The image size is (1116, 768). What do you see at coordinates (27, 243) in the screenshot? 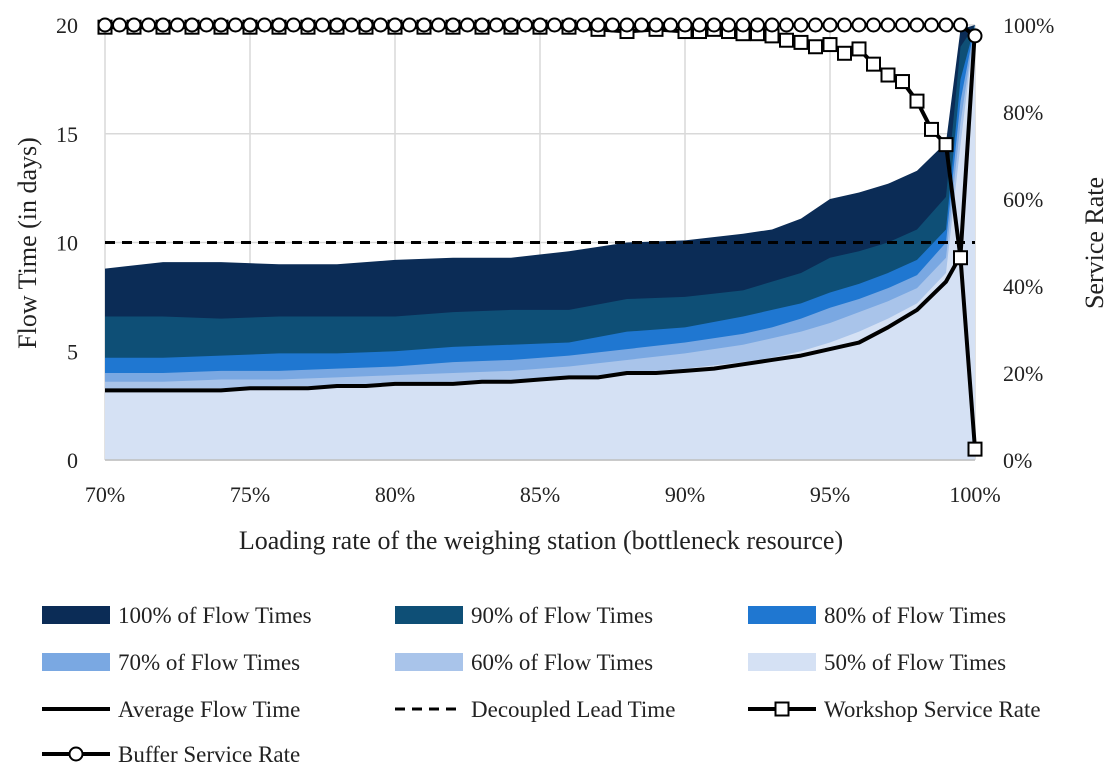
I see `y-axis-title: Flow Time (in days)` at bounding box center [27, 243].